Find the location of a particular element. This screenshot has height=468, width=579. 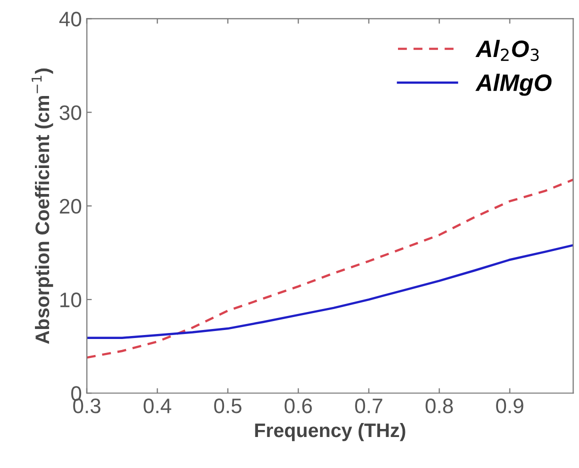

legend-label: AlMgO is located at coordinates (513, 85).